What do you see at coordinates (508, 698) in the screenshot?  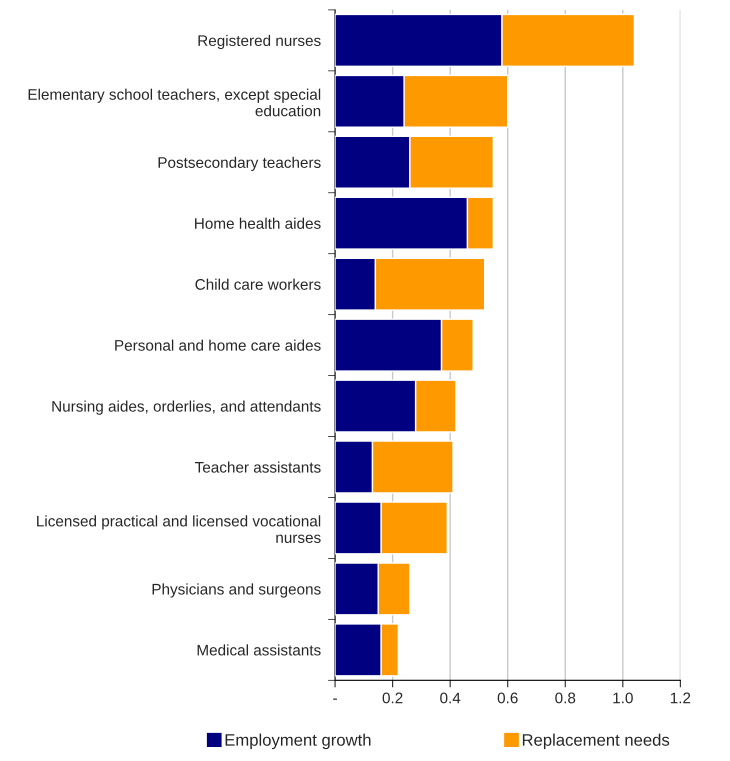 I see `x-tick-label: 0.6` at bounding box center [508, 698].